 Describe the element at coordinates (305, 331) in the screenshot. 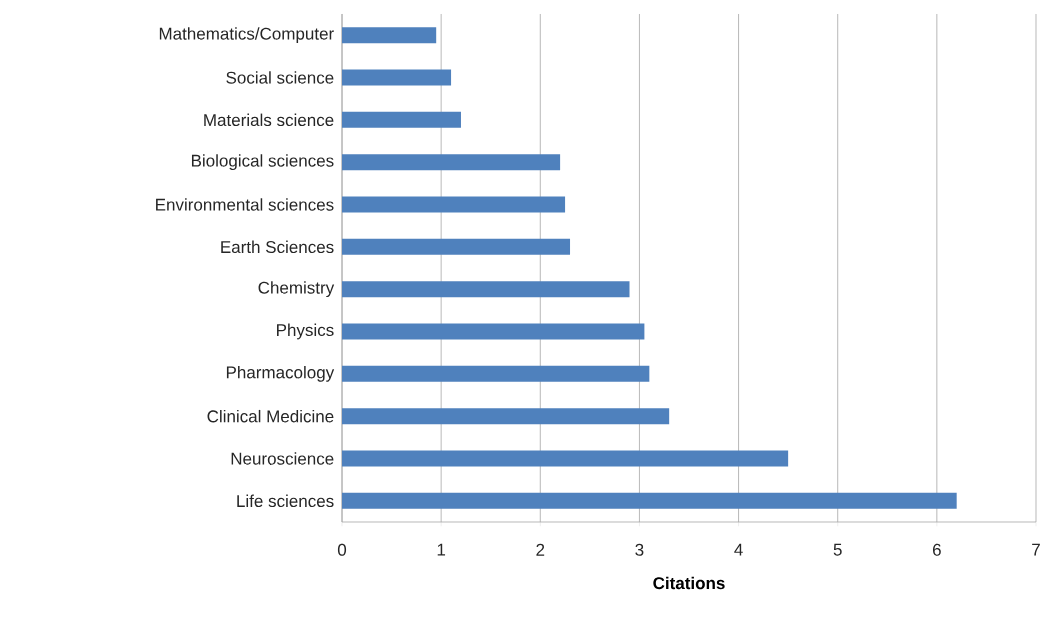

I see `y-tick-label: Physics` at that location.